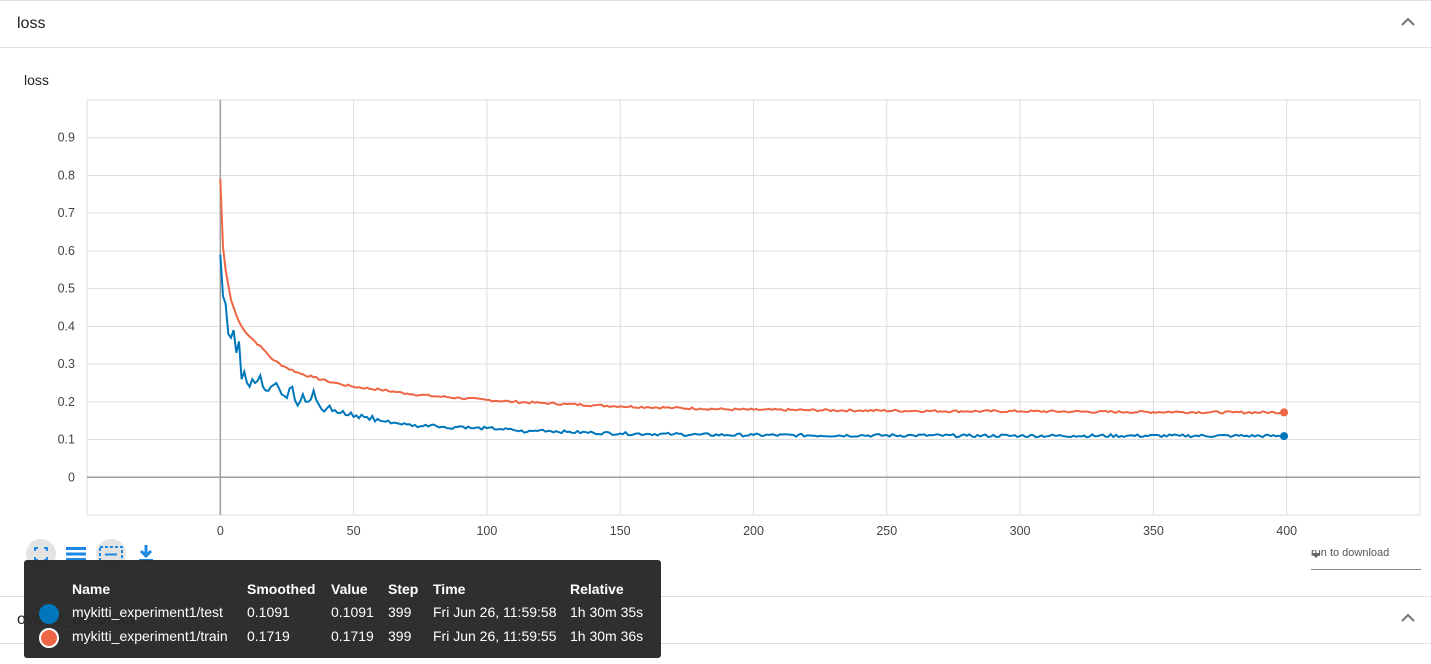 The width and height of the screenshot is (1431, 664). I want to click on x-tick-label: 400, so click(1286, 531).